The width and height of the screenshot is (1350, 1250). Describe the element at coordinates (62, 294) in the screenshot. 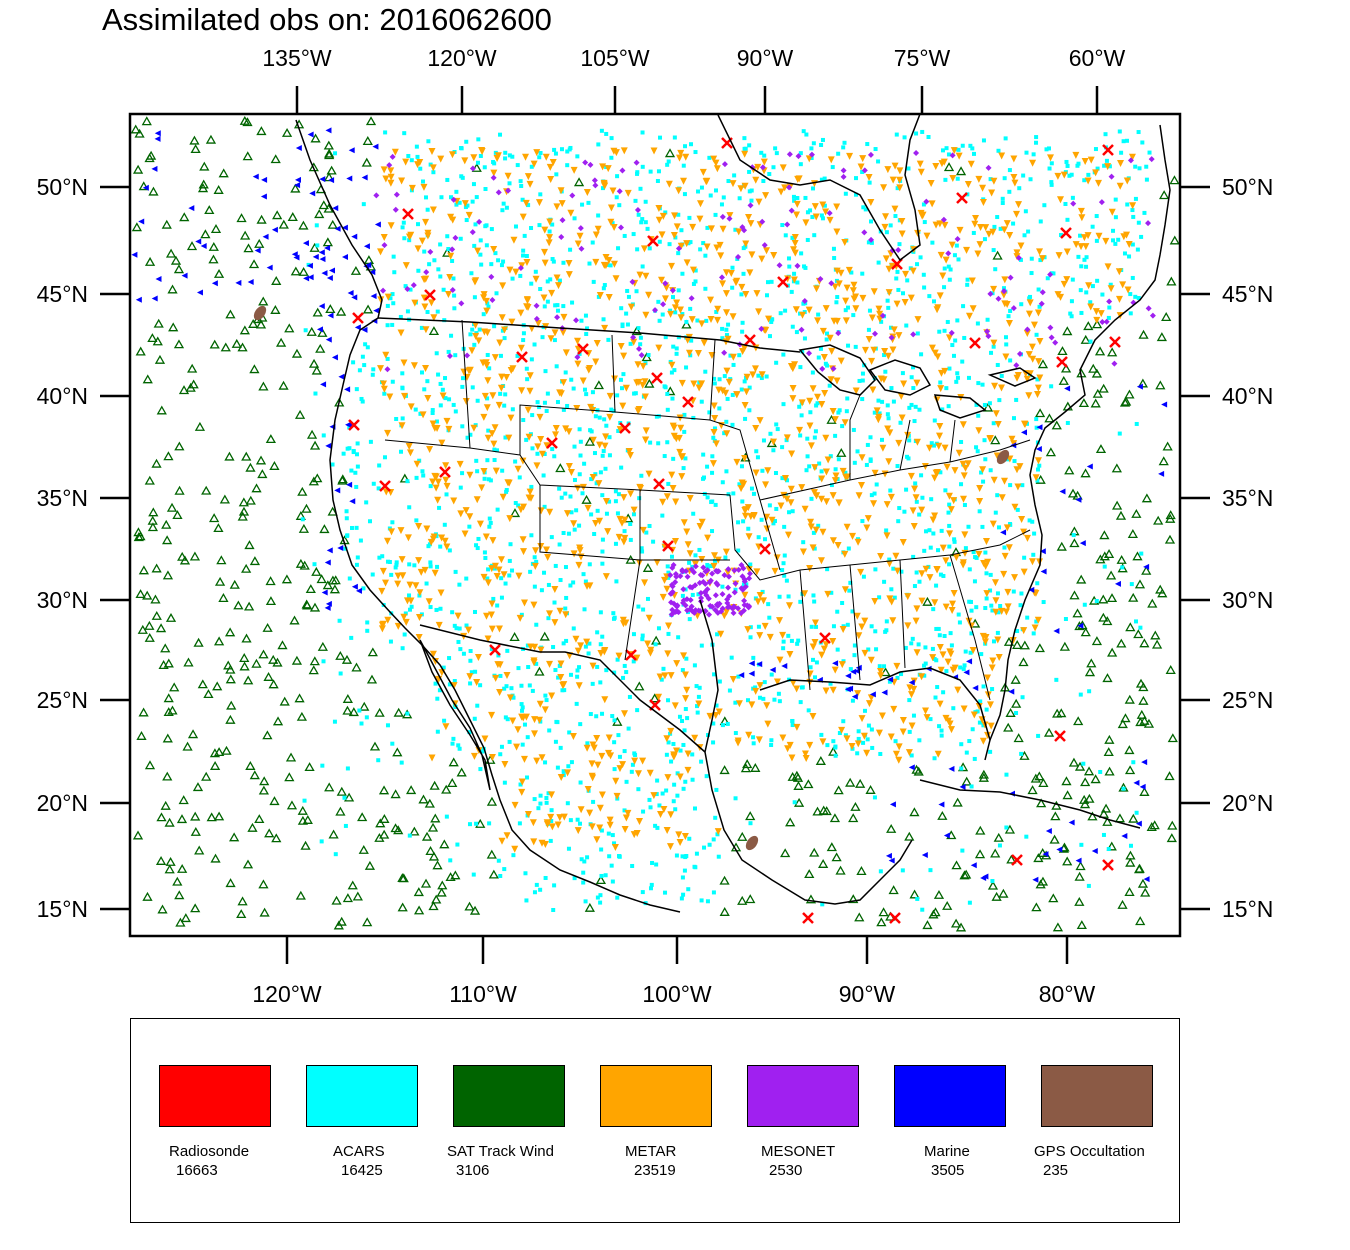

I see `left-lat-label: 45°N` at that location.